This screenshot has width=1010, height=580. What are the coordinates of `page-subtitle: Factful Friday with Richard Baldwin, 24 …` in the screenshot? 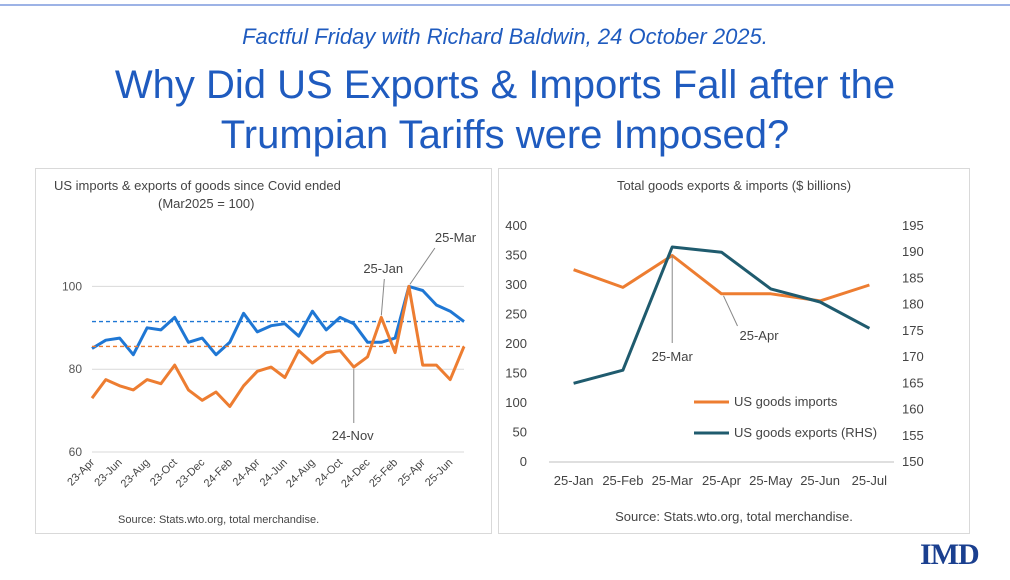 It's located at (505, 36).